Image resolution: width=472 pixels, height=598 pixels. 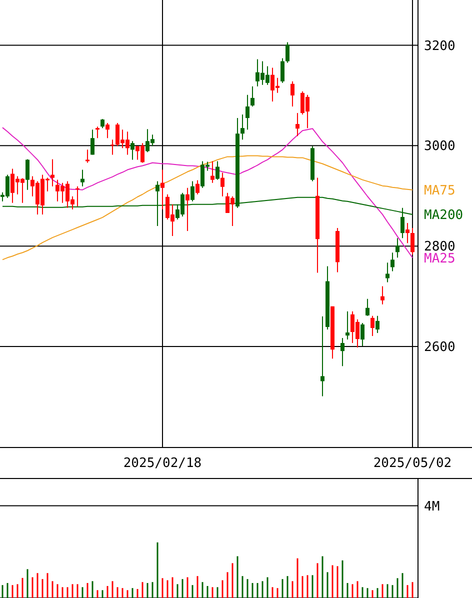 I want to click on x-tick-label: 2025/02/18, so click(x=162, y=463).